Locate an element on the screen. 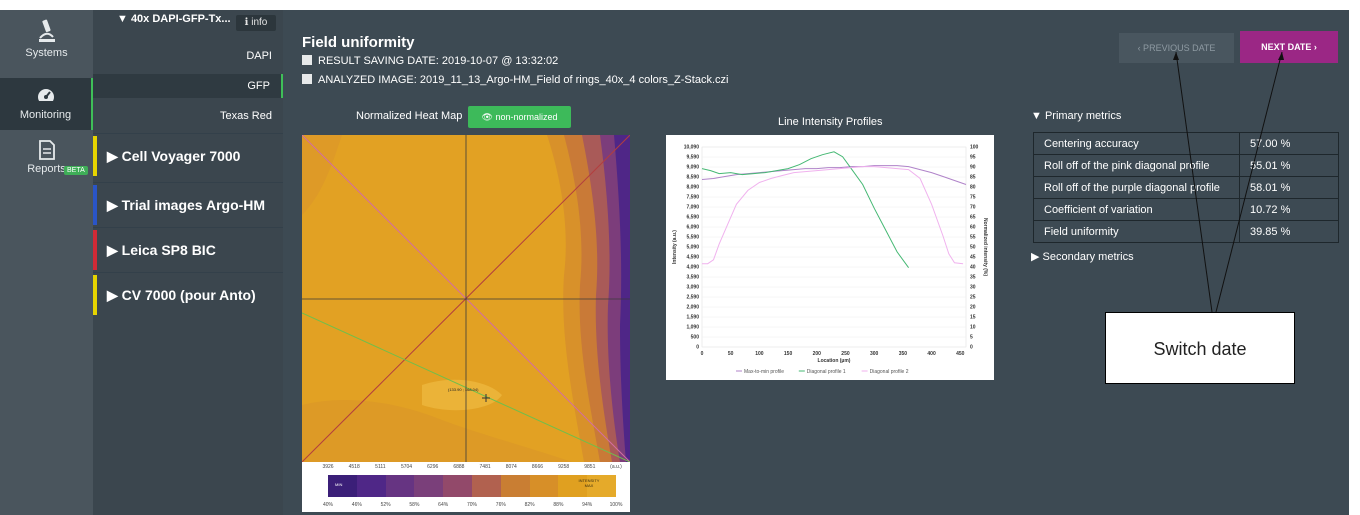  nav-reports-label: Reports is located at coordinates (46, 169).